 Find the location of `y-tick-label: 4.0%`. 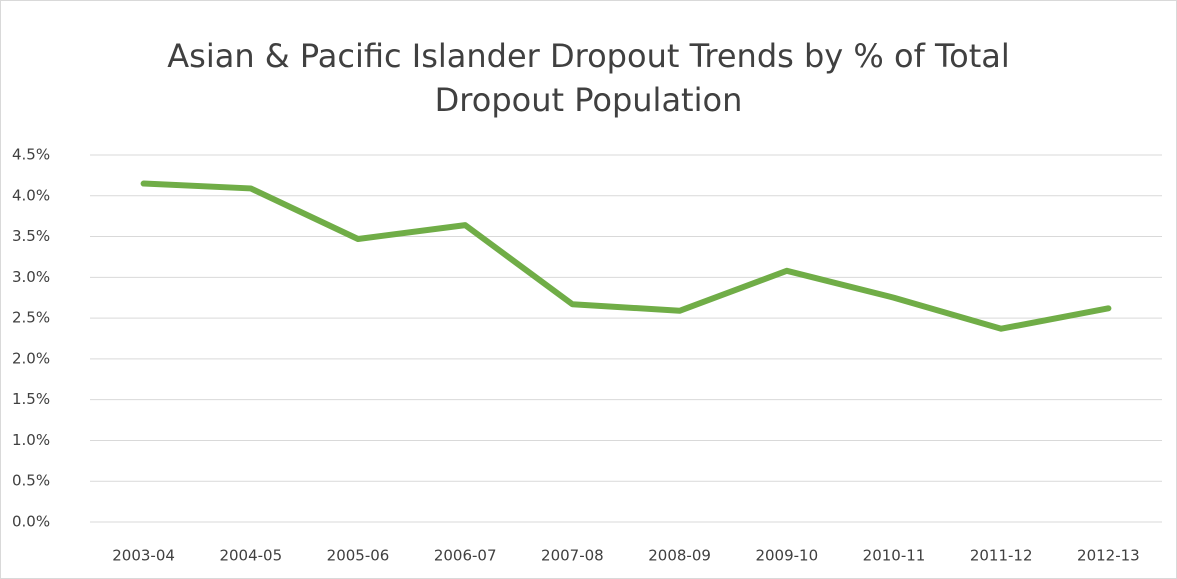

y-tick-label: 4.0% is located at coordinates (31, 195).